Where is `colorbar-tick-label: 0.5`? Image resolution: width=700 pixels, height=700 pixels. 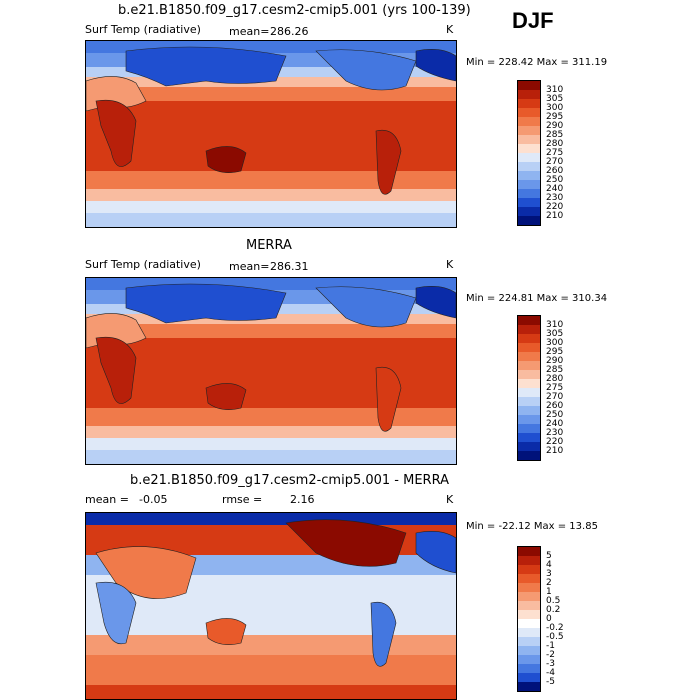
colorbar-tick-label: 0.5 is located at coordinates (553, 601).